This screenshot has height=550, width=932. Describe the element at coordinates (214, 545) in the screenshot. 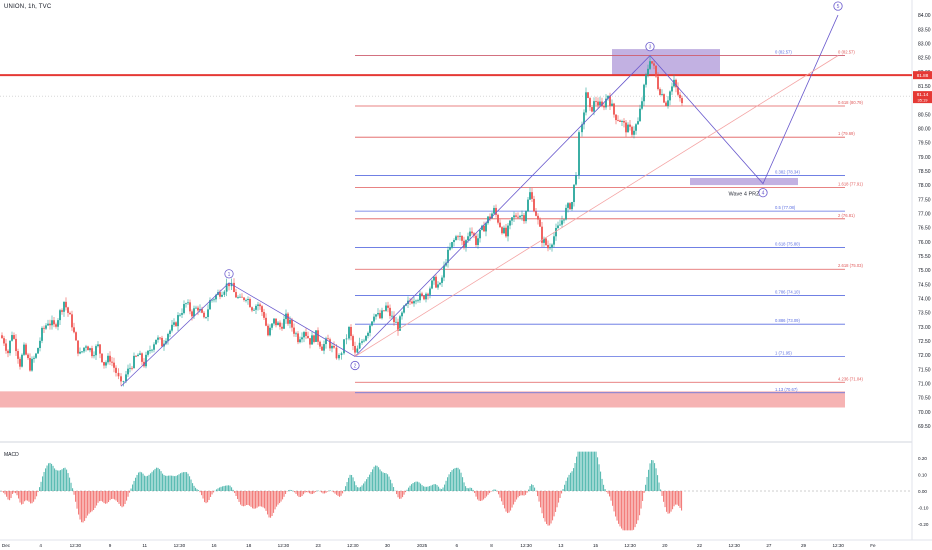

I see `time-tick: 16` at that location.